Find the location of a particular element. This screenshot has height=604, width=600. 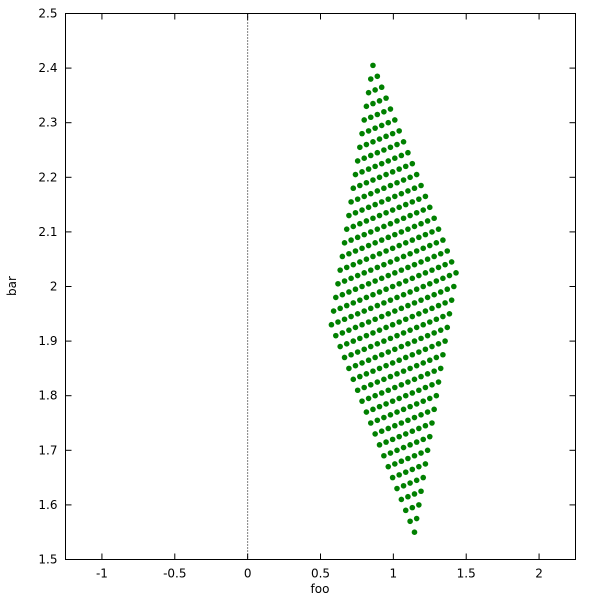

x-tick-label: -1 is located at coordinates (102, 574).